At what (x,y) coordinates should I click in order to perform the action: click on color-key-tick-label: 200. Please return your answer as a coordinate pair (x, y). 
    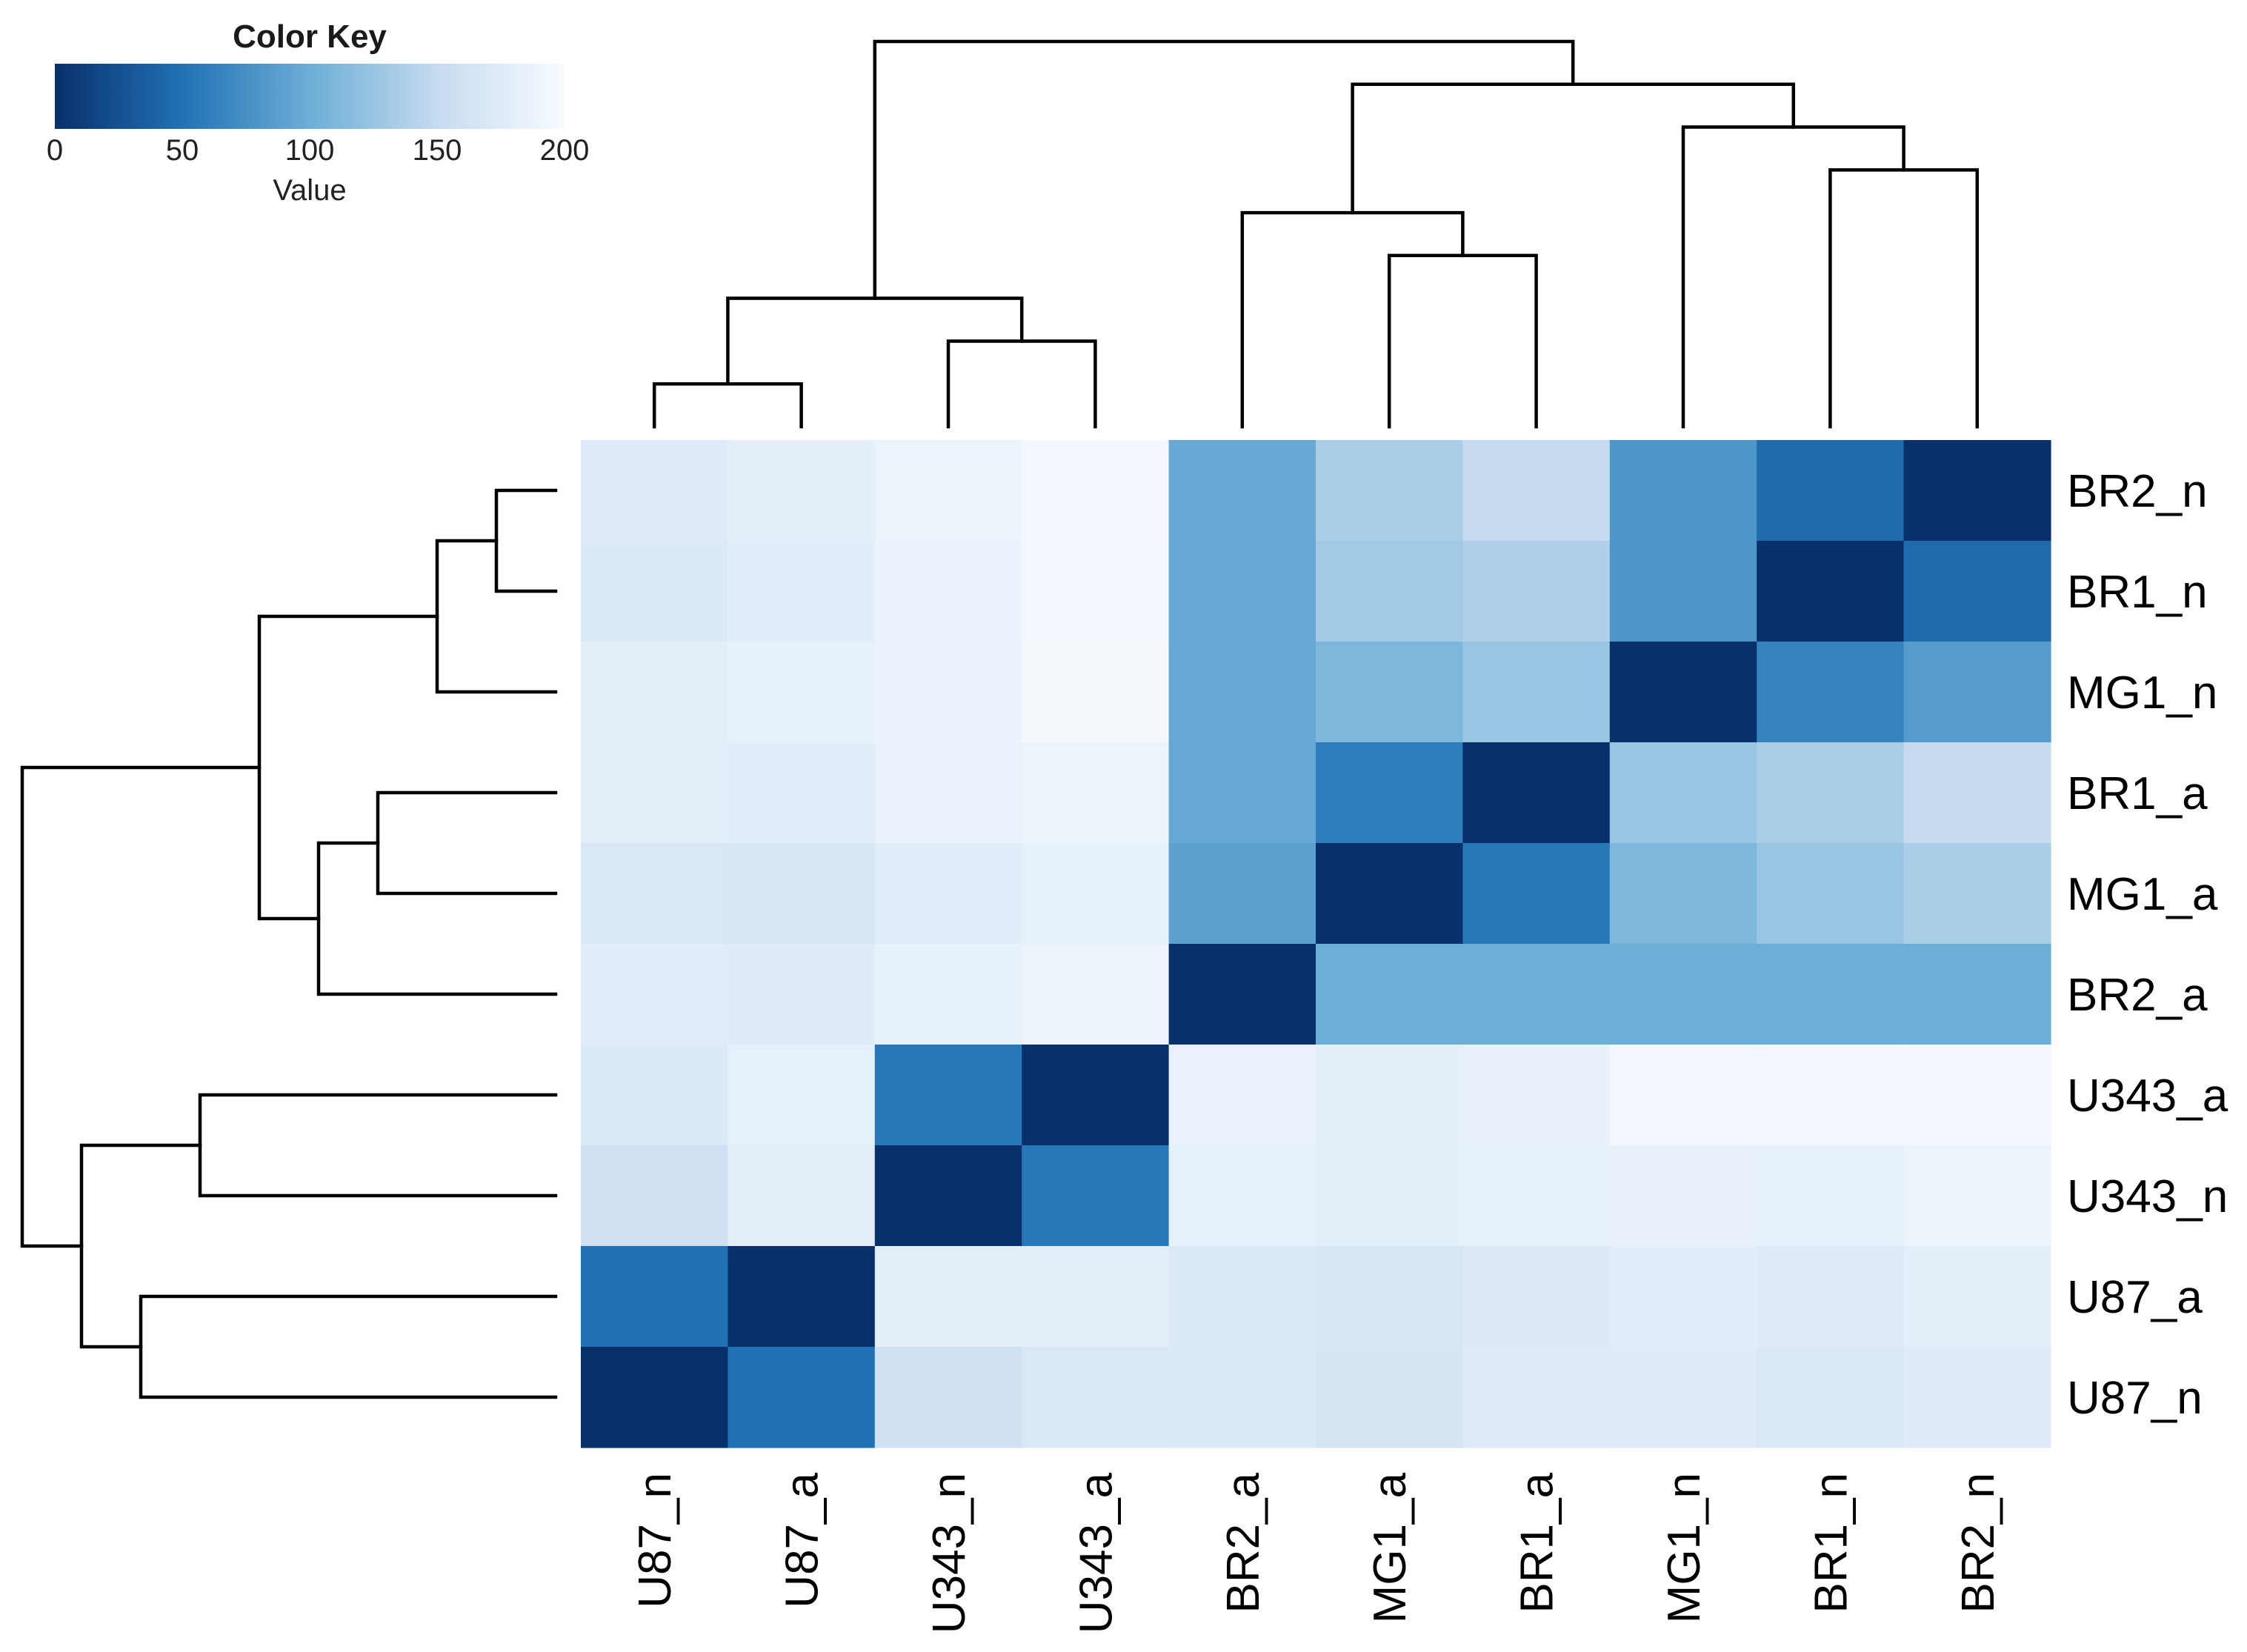
    Looking at the image, I should click on (565, 150).